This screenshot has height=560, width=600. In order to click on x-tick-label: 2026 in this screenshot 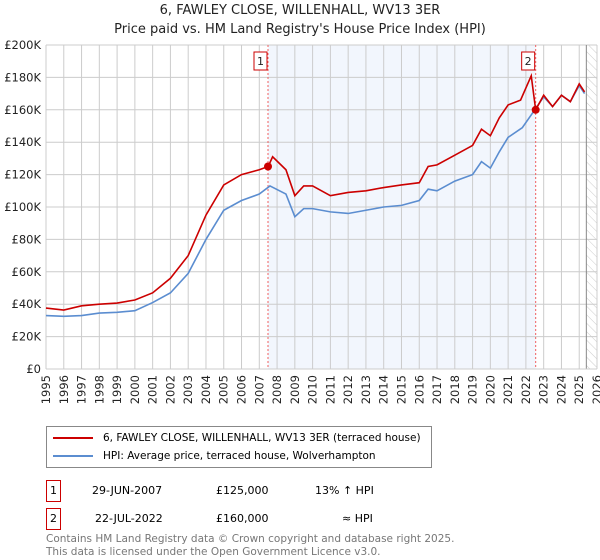, I will do `click(595, 389)`.